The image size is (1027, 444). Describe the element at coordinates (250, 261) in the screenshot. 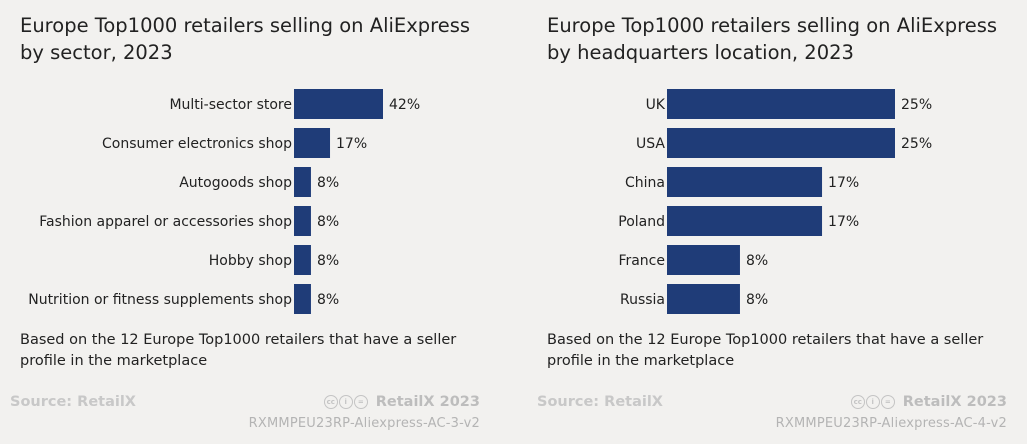

I see `category-label: Hobby shop` at that location.